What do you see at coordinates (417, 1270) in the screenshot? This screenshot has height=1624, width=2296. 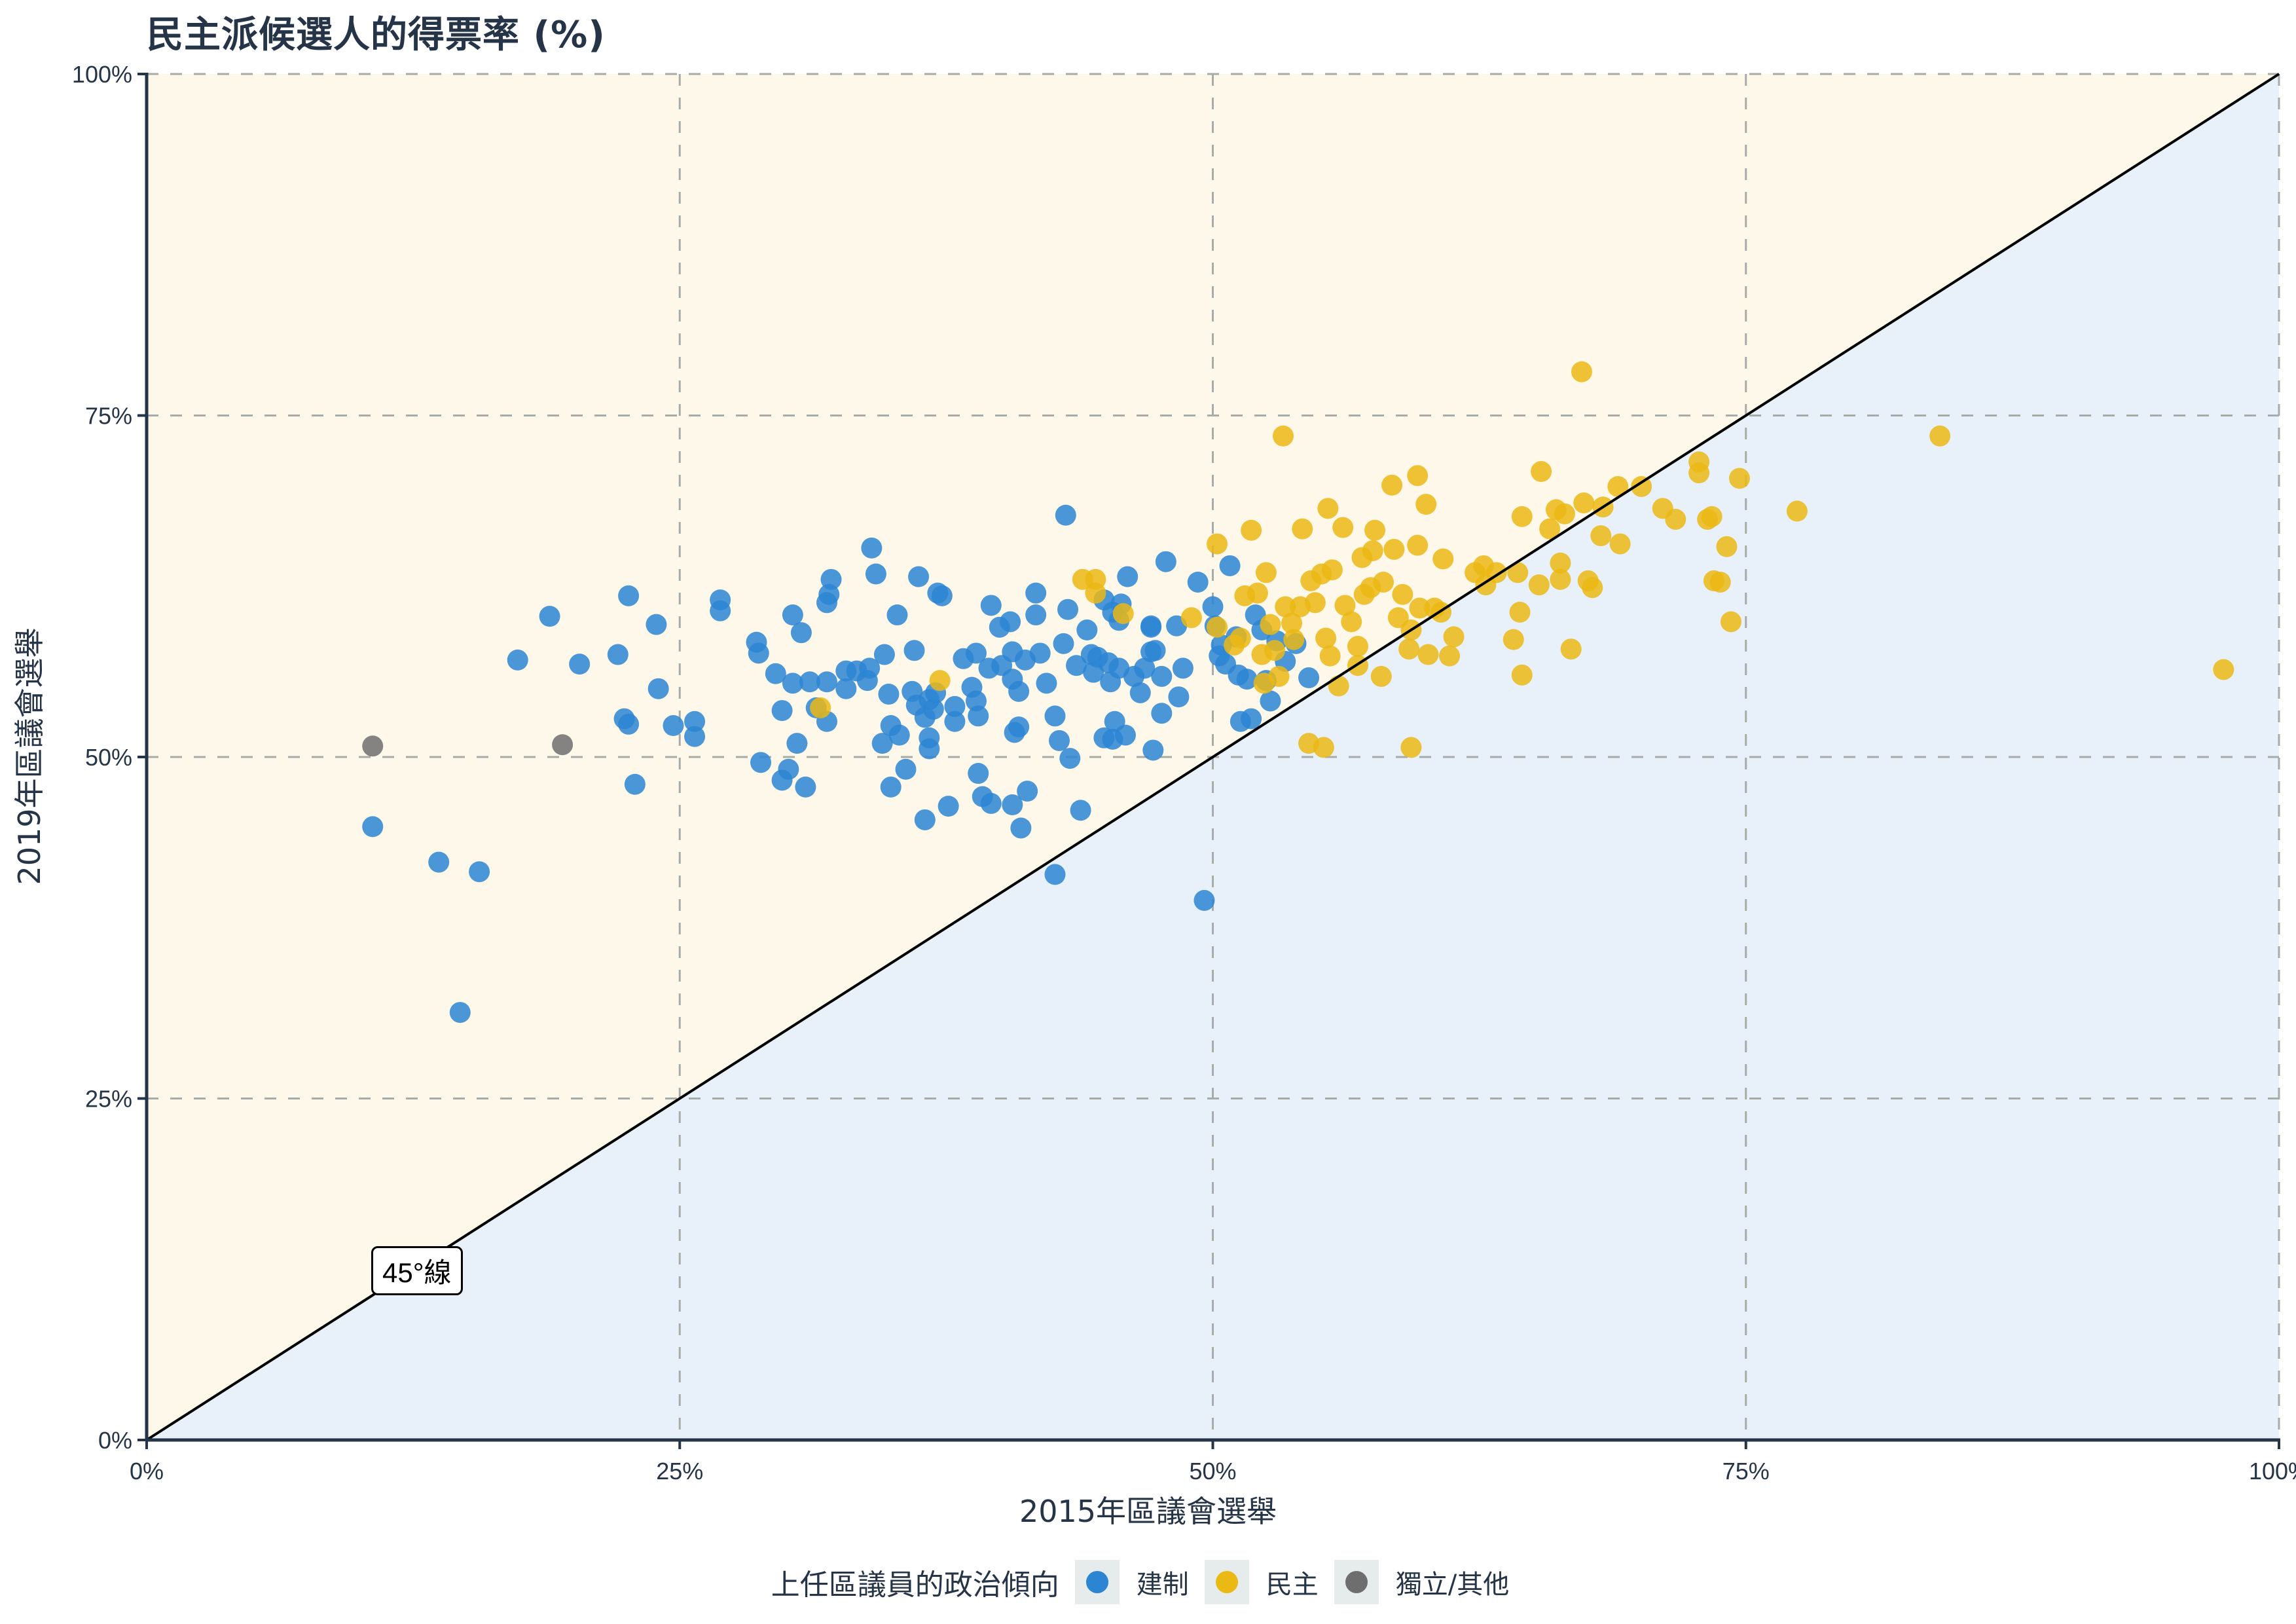 I see `45-degree-line-label: 45°線` at bounding box center [417, 1270].